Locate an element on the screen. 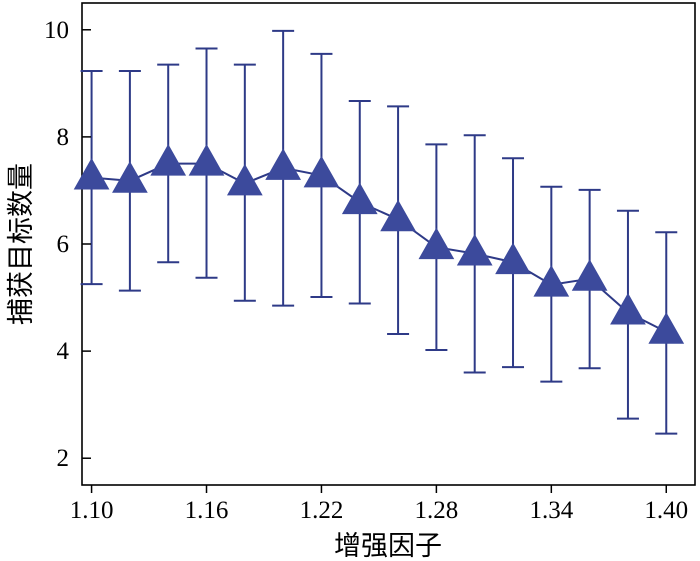  x-tick-label: 1.22 is located at coordinates (322, 510).